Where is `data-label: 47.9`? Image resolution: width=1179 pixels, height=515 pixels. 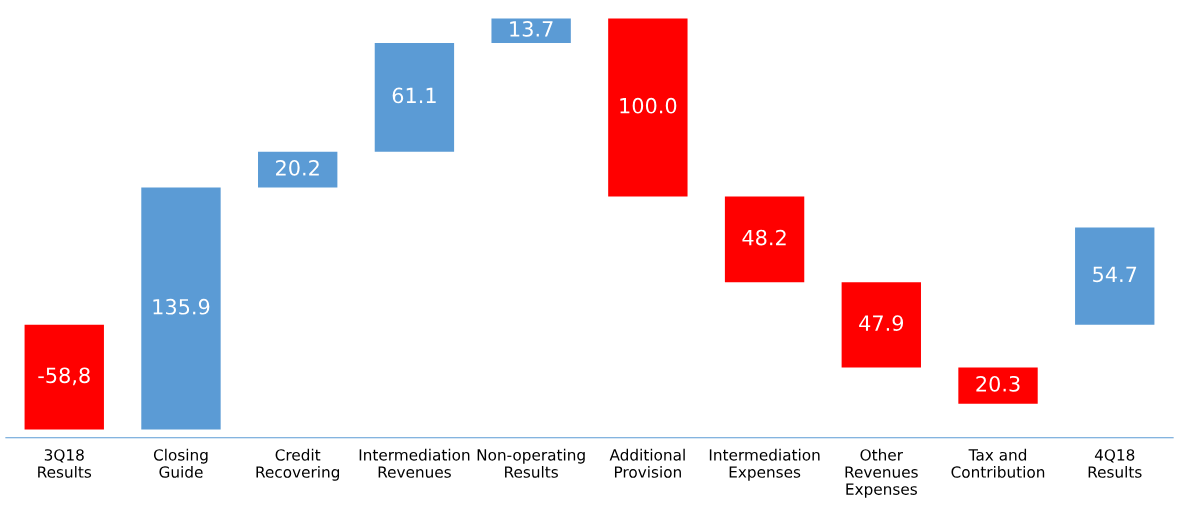 data-label: 47.9 is located at coordinates (881, 323).